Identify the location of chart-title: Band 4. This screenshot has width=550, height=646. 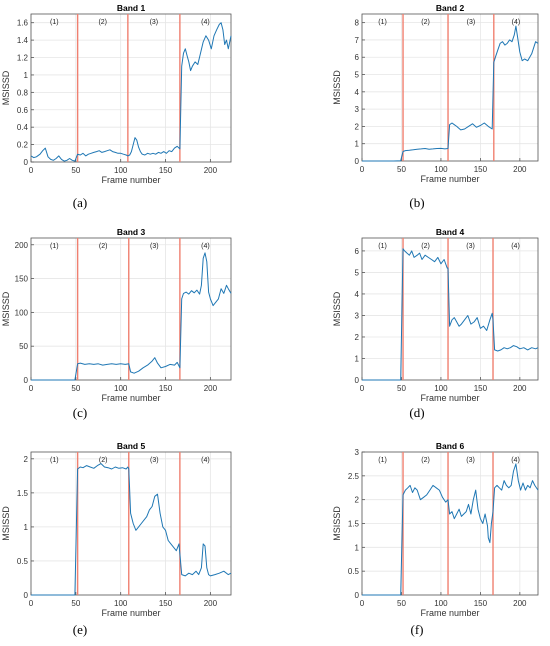
(450, 232).